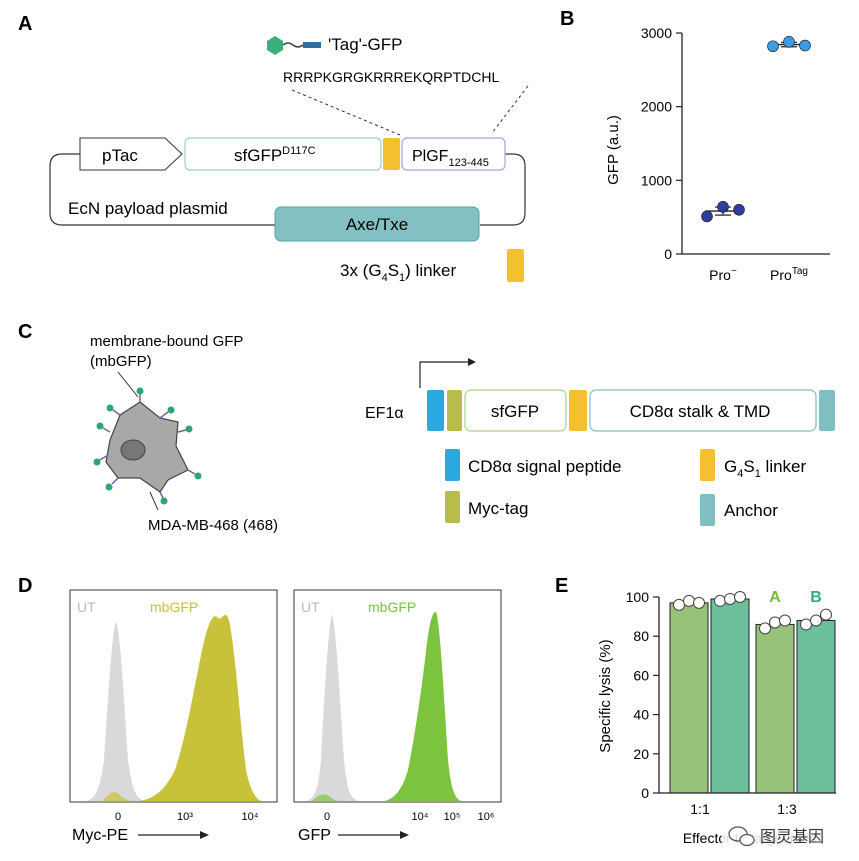 This screenshot has height=861, width=859. What do you see at coordinates (641, 754) in the screenshot?
I see `e-ytick-label: 20` at bounding box center [641, 754].